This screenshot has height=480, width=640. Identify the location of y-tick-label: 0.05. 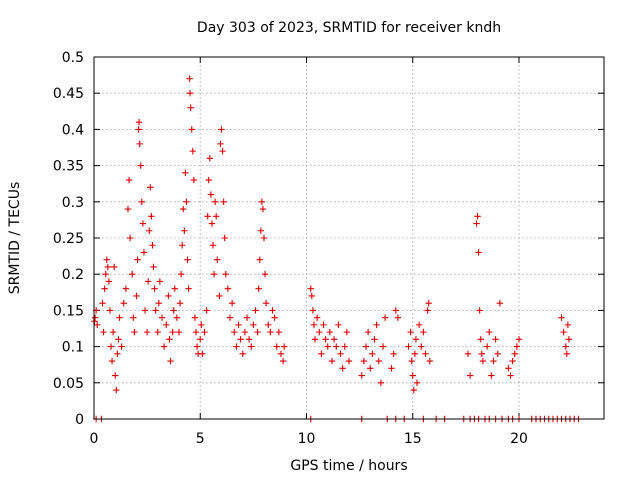
(68, 384).